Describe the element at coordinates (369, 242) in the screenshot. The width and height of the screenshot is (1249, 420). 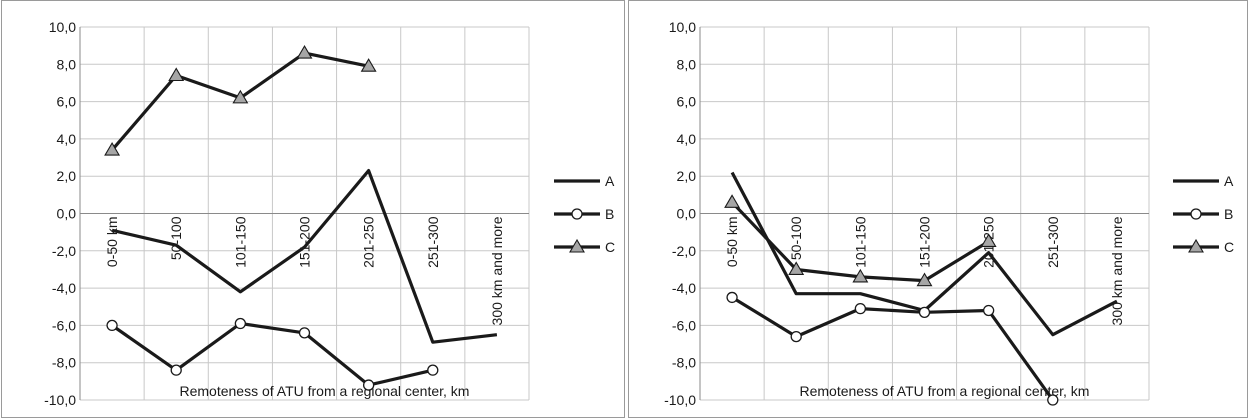
I see `x-tick-label: 201-250` at that location.